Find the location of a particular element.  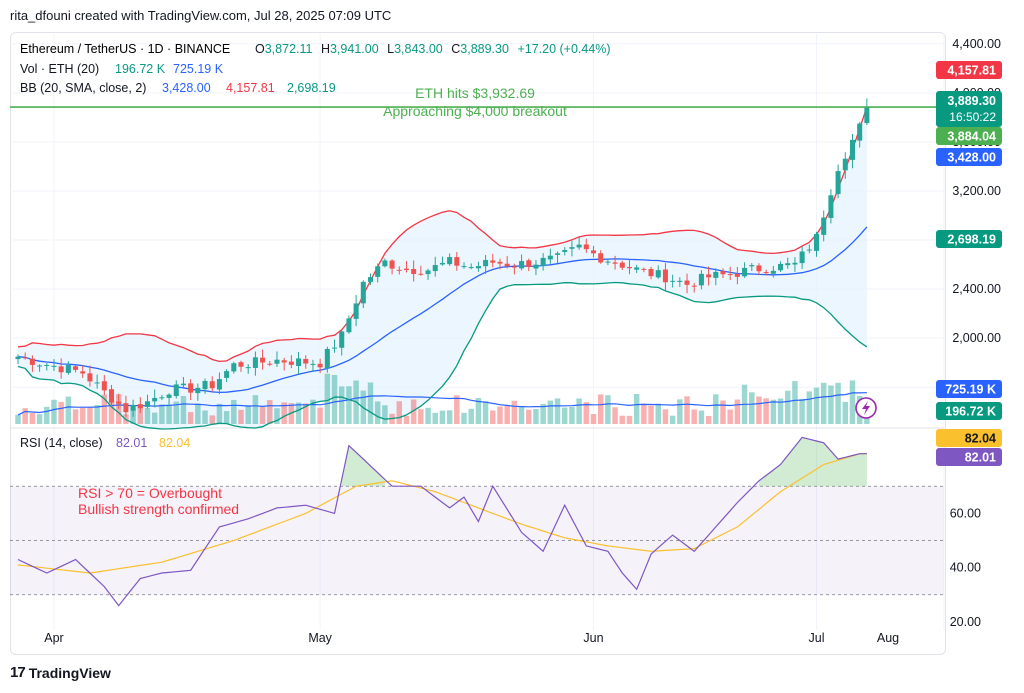

price-tick-label: 4,400.00 is located at coordinates (976, 44).